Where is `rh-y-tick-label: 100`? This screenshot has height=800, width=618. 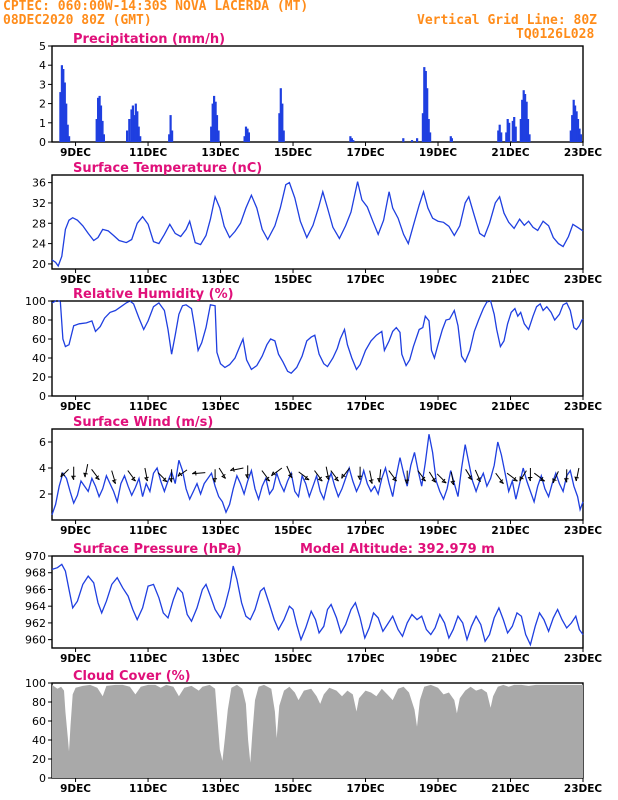
rh-y-tick-label: 100 is located at coordinates (35, 301).